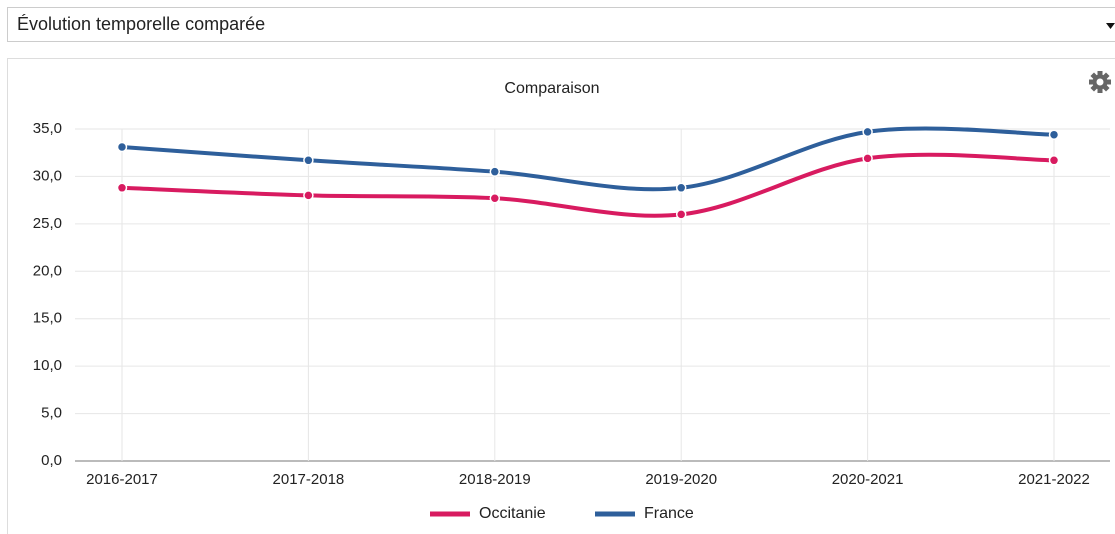 The width and height of the screenshot is (1115, 534). What do you see at coordinates (47, 270) in the screenshot?
I see `y-tick-label: 20,0` at bounding box center [47, 270].